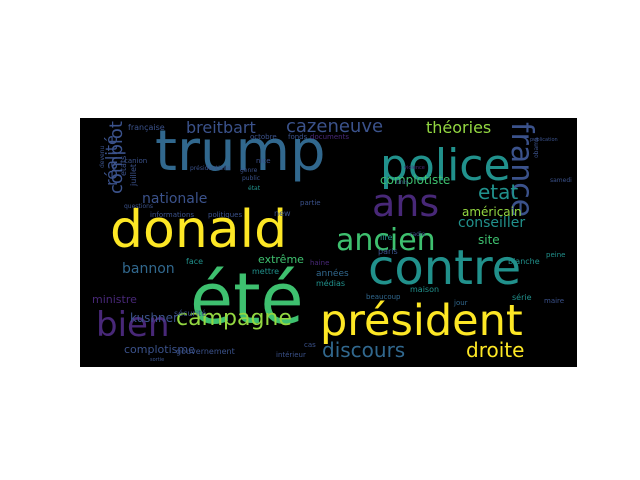 The height and width of the screenshot is (480, 640). What do you see at coordinates (544, 140) in the screenshot?
I see `word-publication: publication` at bounding box center [544, 140].